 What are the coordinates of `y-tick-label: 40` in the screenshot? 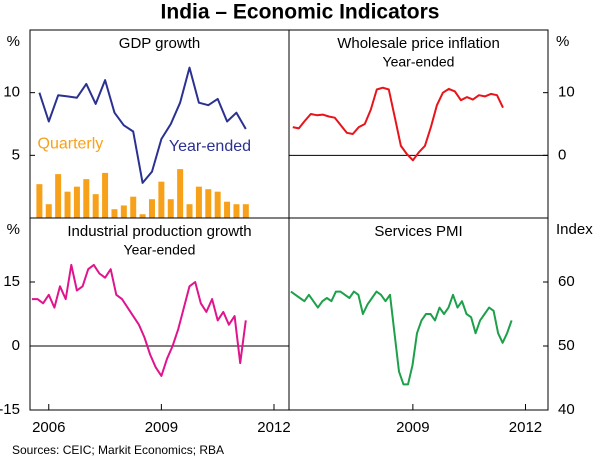 It's located at (566, 409).